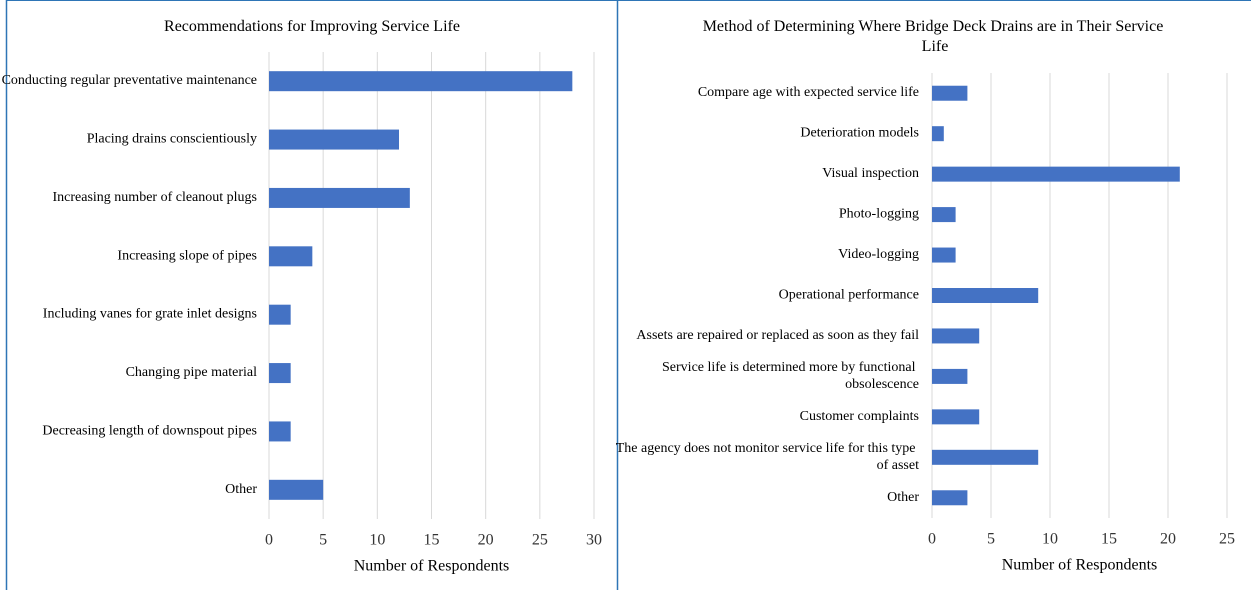  What do you see at coordinates (879, 214) in the screenshot?
I see `y-tick-label: Photo-logging` at bounding box center [879, 214].